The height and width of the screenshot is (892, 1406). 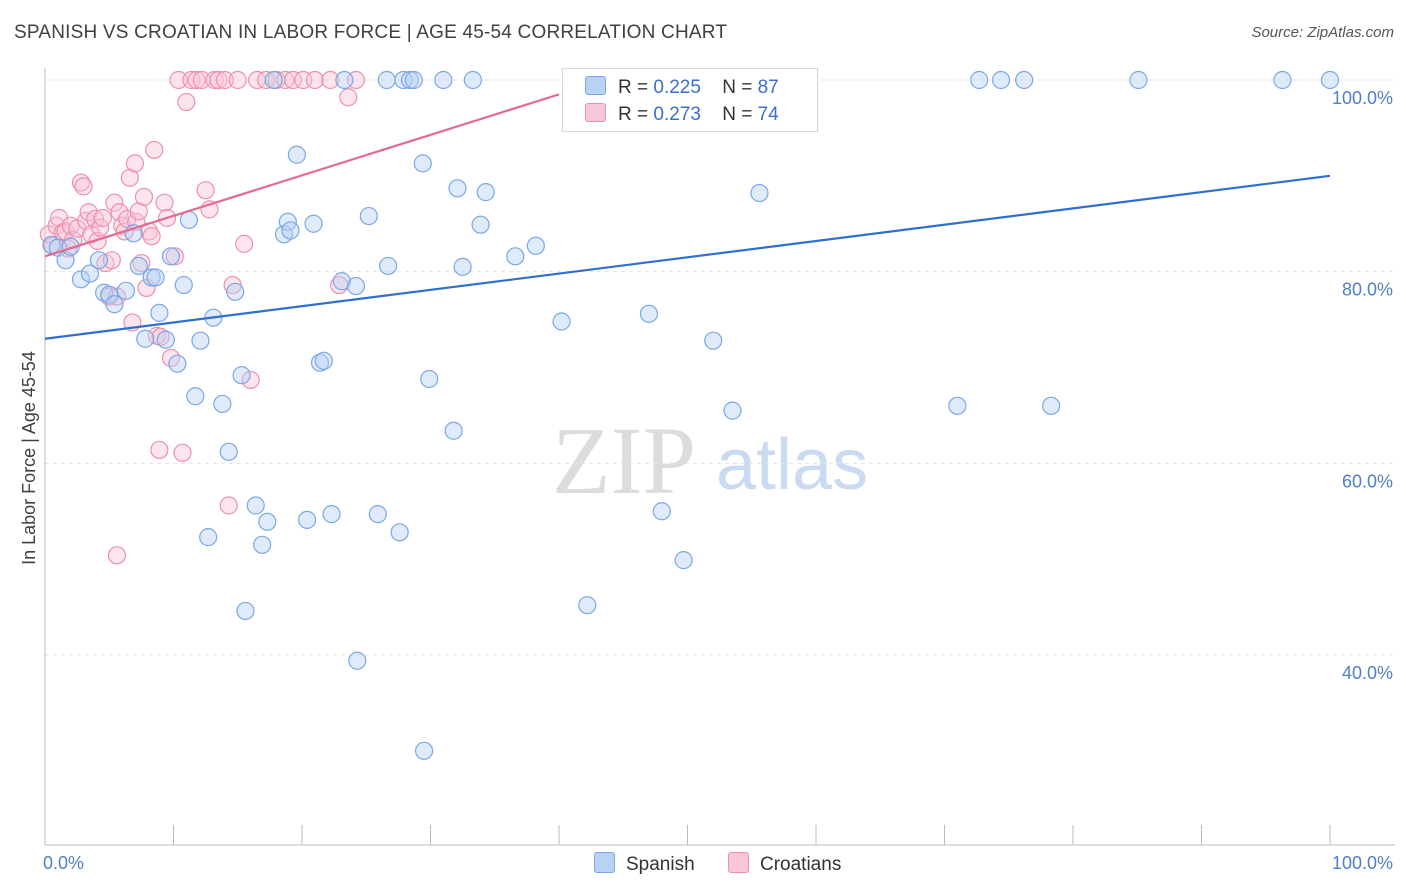 What do you see at coordinates (302, 175) in the screenshot?
I see `croatians-trend-line` at bounding box center [302, 175].